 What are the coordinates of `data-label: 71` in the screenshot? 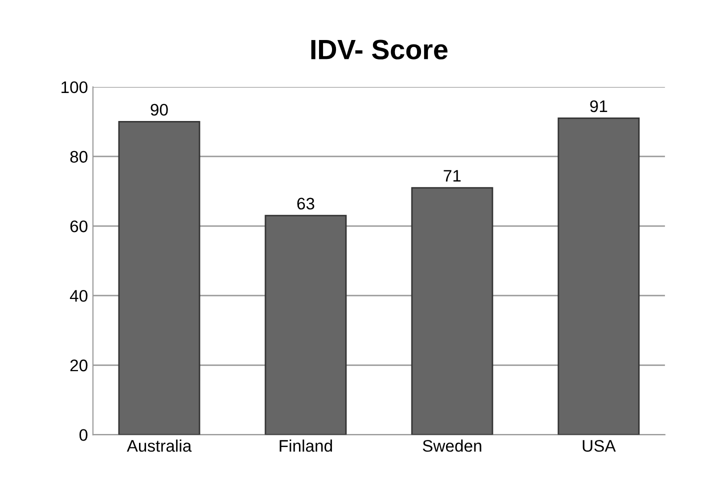 It's located at (452, 176).